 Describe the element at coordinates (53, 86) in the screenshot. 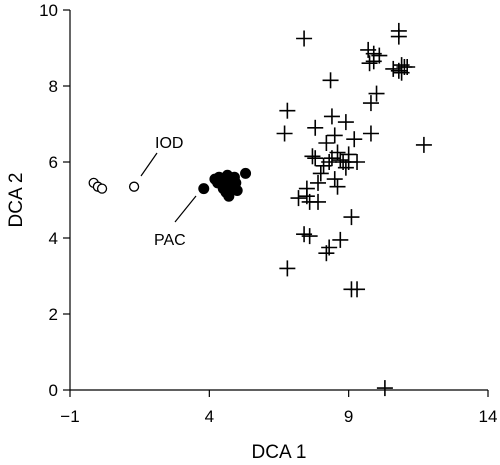

I see `y-tick-label: 8` at that location.